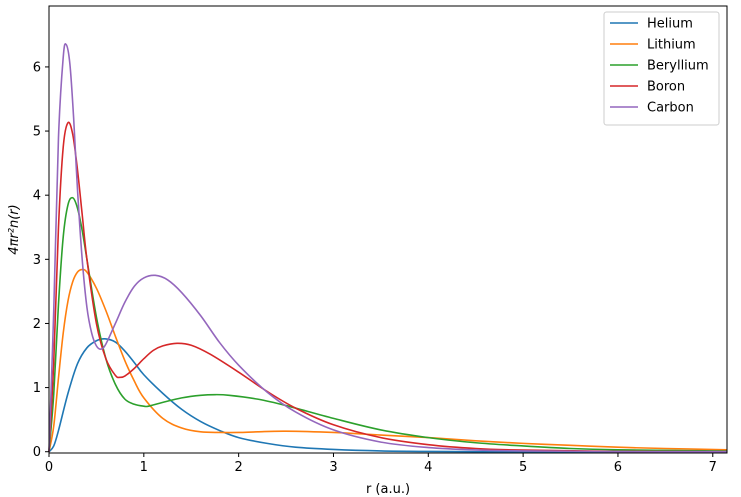 The image size is (741, 497). What do you see at coordinates (523, 467) in the screenshot?
I see `x-tick-label: 5` at bounding box center [523, 467].